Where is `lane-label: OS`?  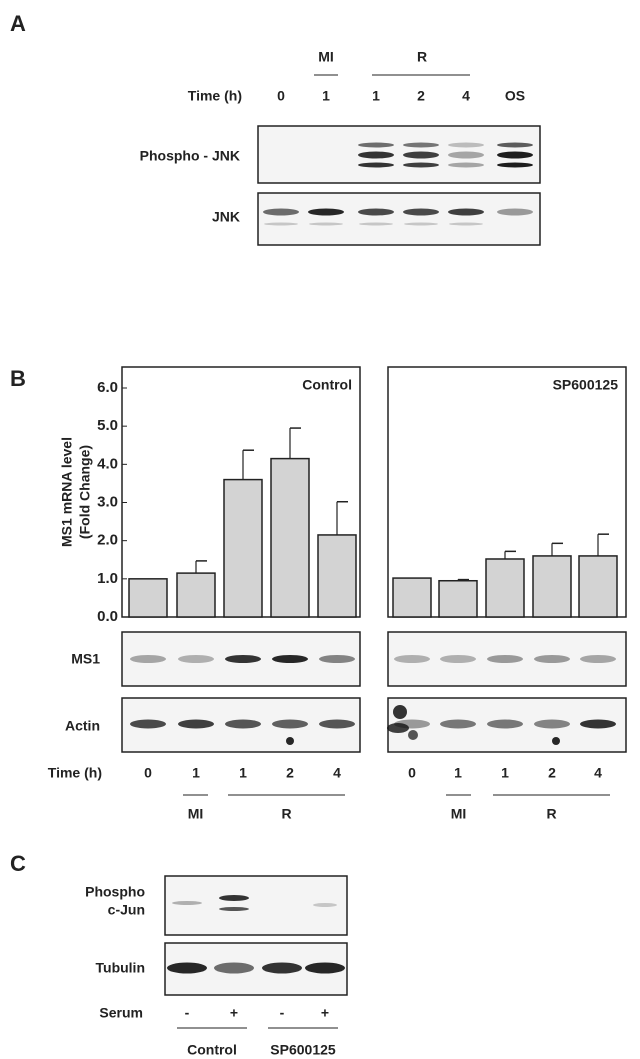 lane-label: OS is located at coordinates (515, 96).